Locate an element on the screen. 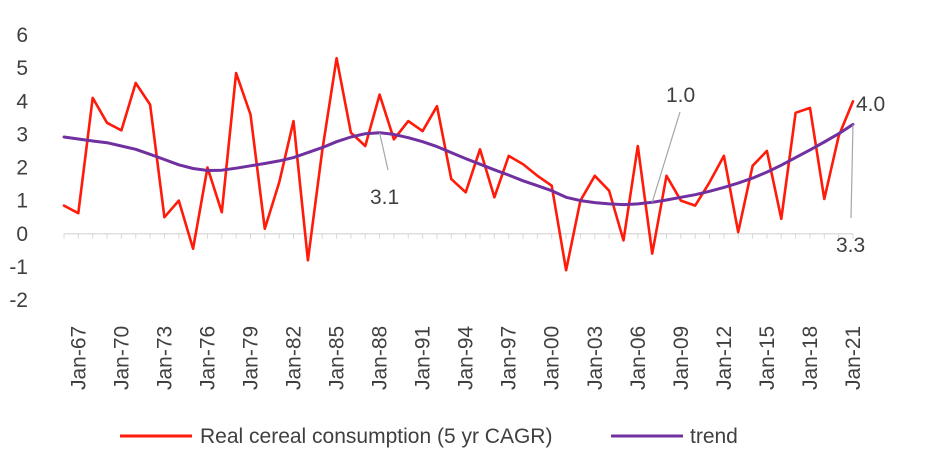 This screenshot has width=940, height=473. x-tick-label: Jan-09 is located at coordinates (681, 358).